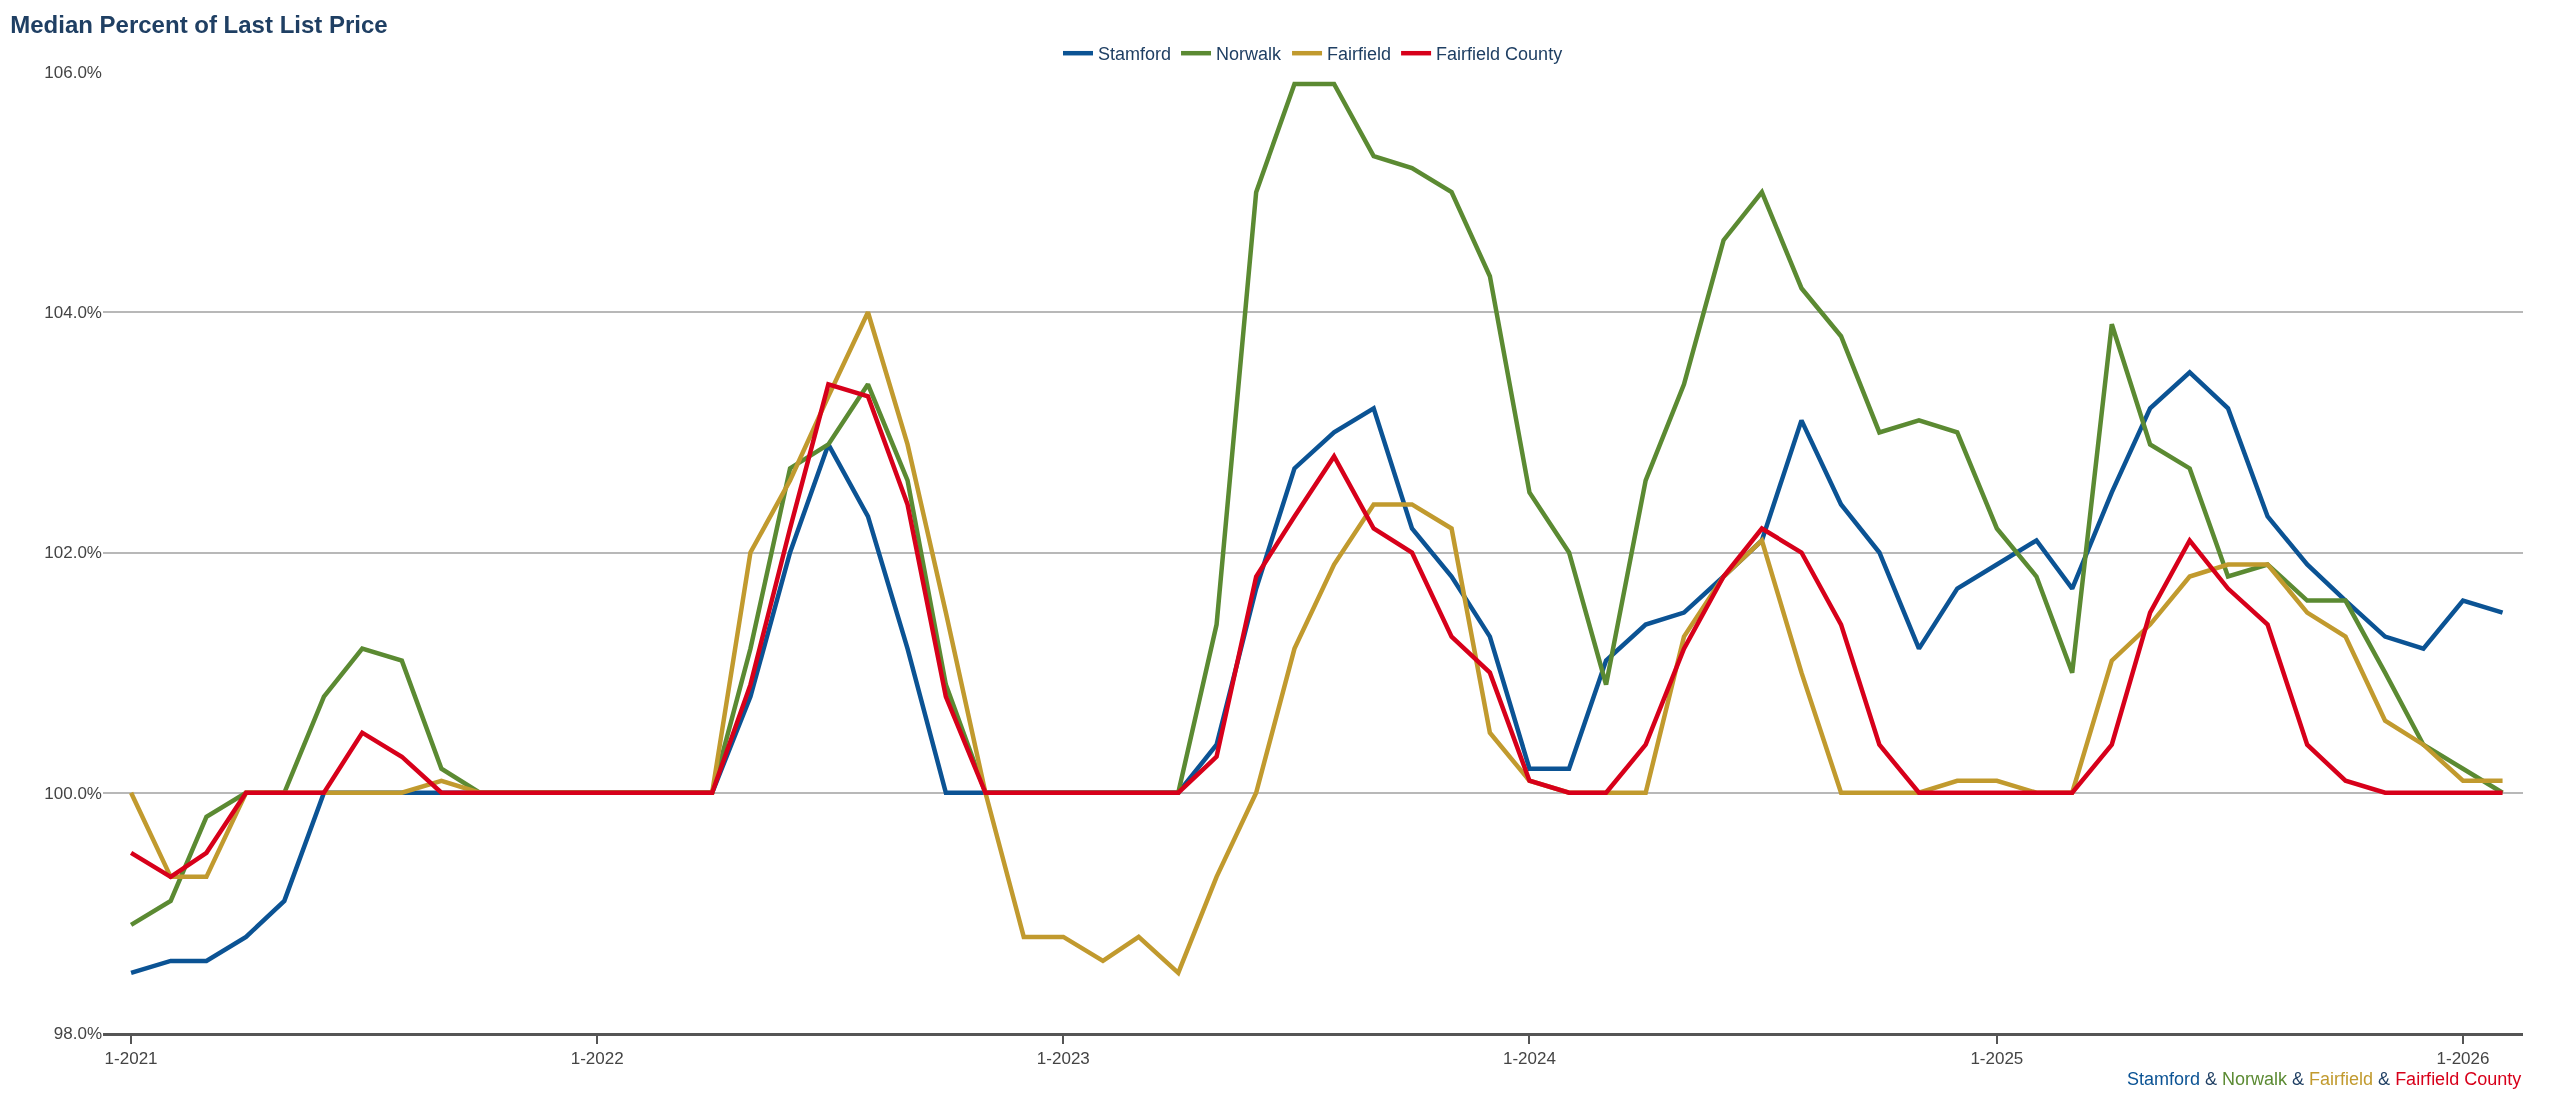  I want to click on y-tick-label: 102.0%, so click(73, 553).